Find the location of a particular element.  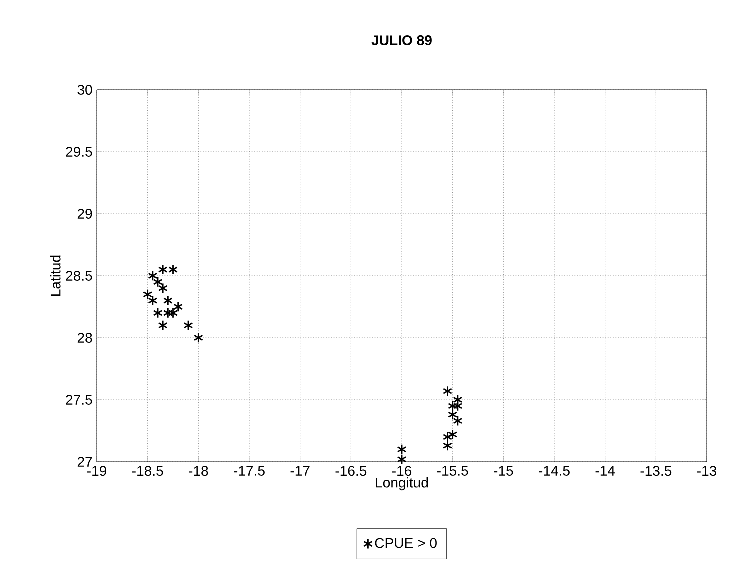

y-tick-label: 28 is located at coordinates (85, 338).